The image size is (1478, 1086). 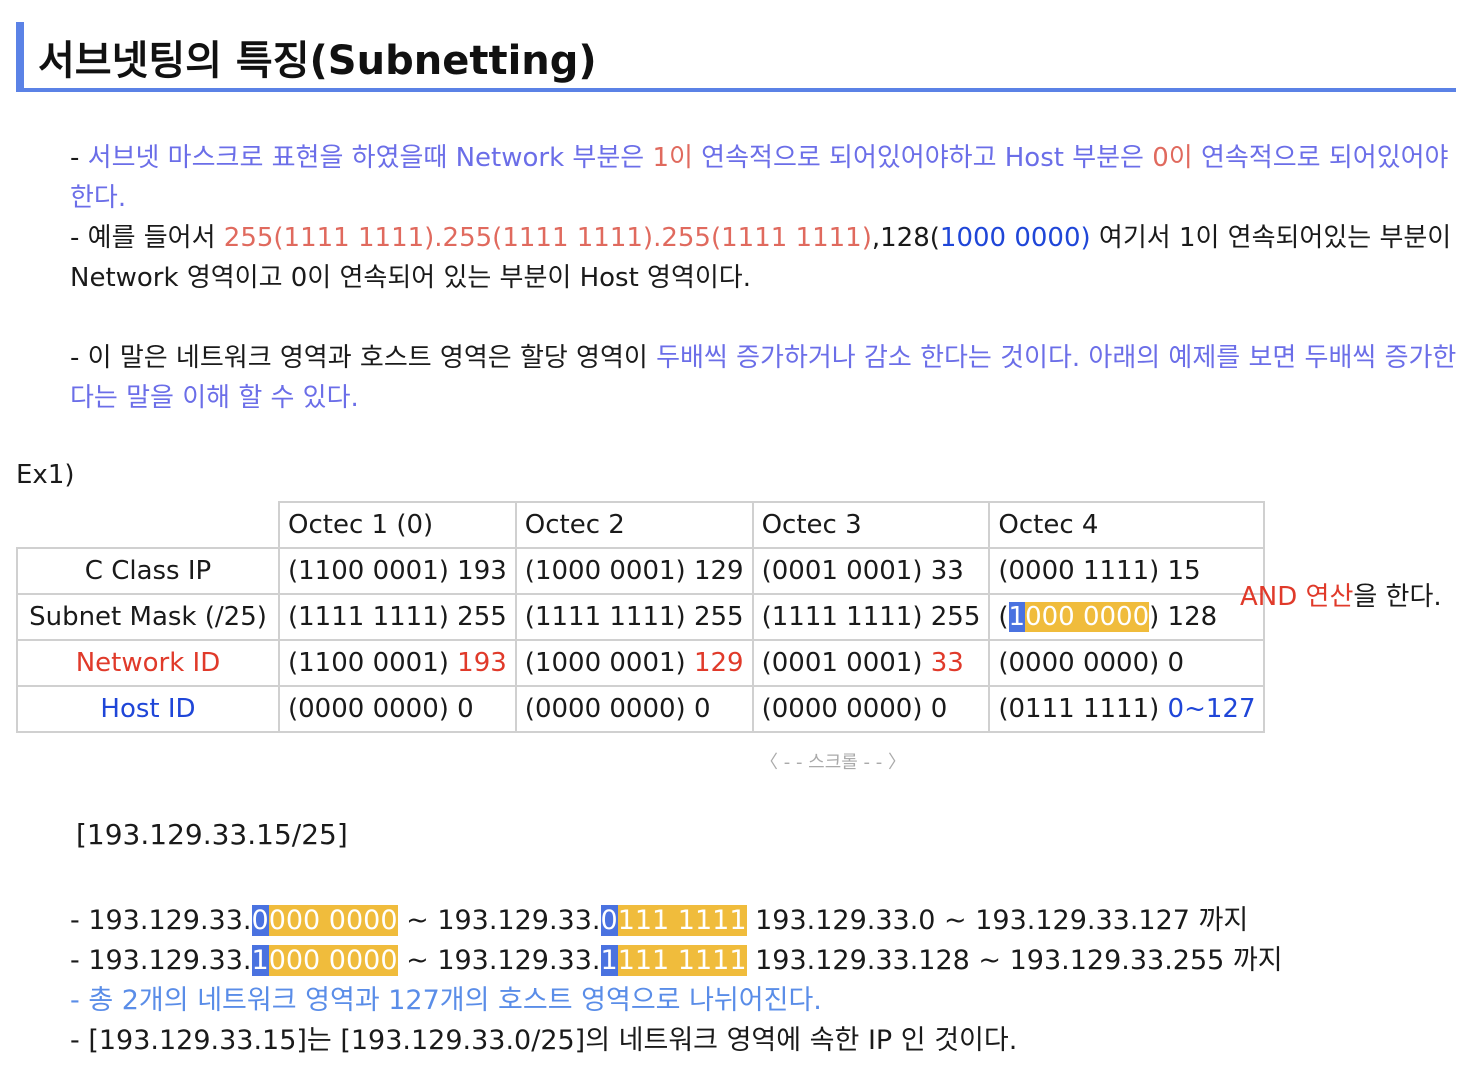 What do you see at coordinates (1211, 709) in the screenshot?
I see `text-segment: 0~127` at bounding box center [1211, 709].